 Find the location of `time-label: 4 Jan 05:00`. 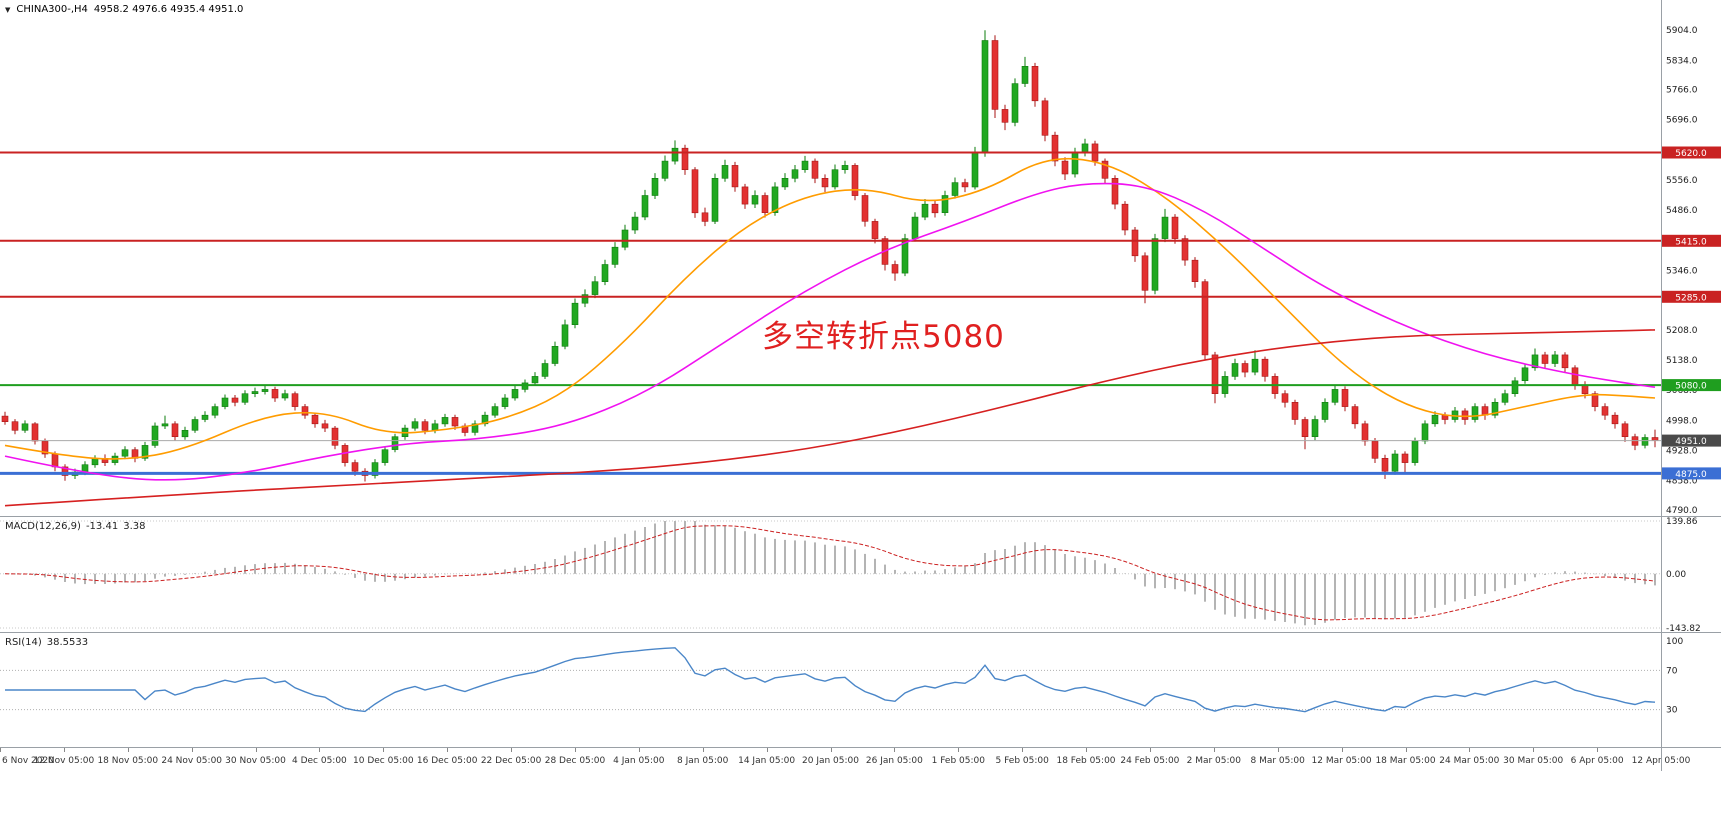

time-label: 4 Jan 05:00 is located at coordinates (639, 761).